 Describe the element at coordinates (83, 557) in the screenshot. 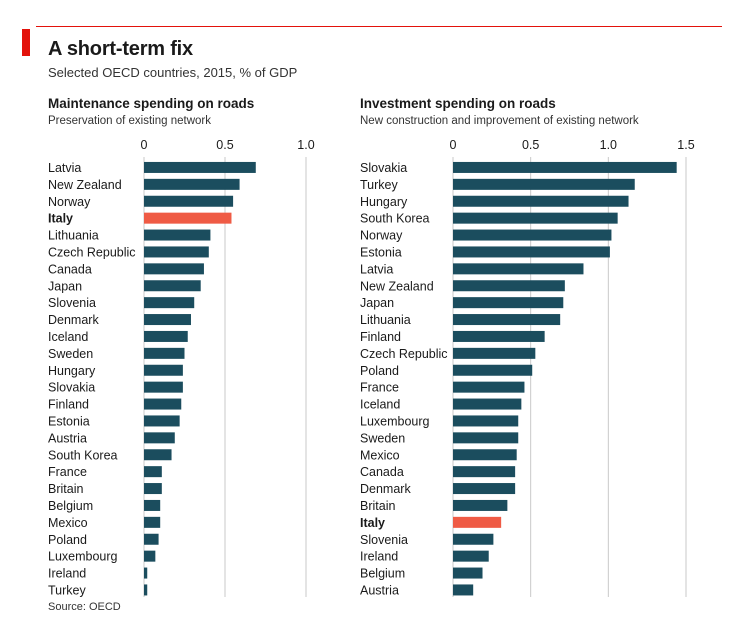

I see `maintenance-category-label: Luxembourg` at that location.